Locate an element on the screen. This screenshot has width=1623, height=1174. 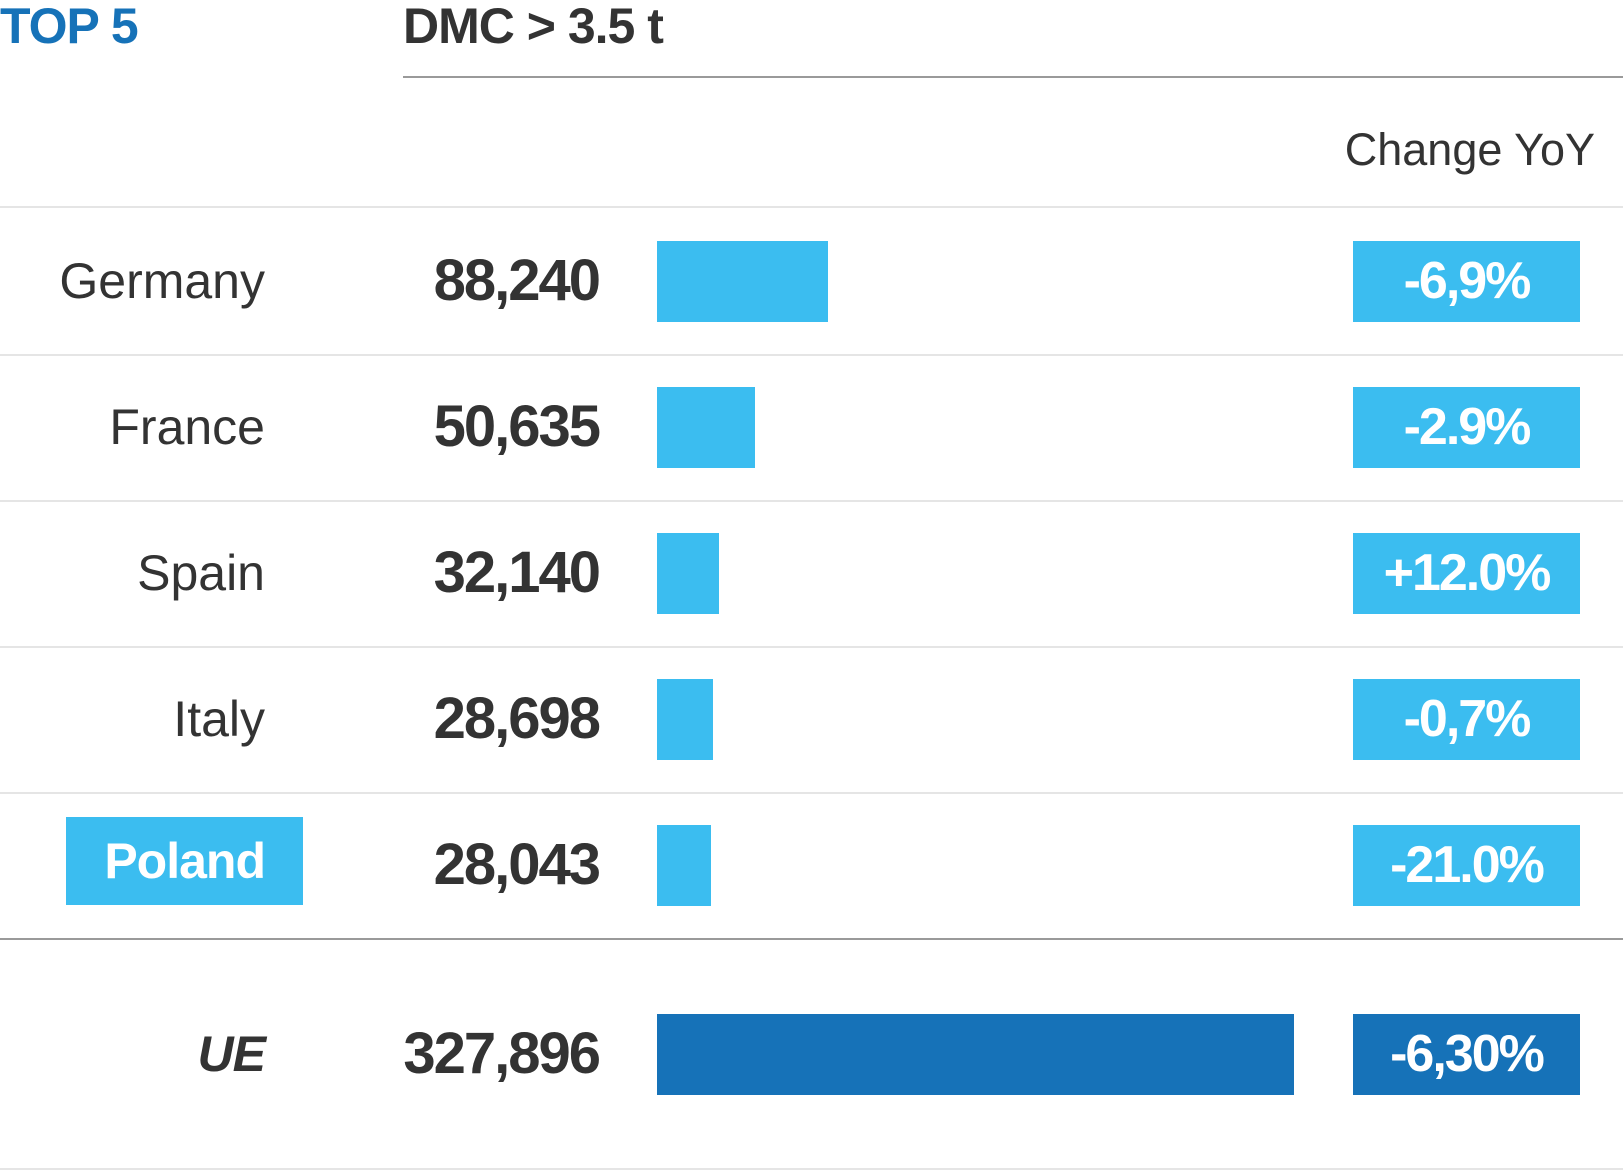
category-label-poland: Poland is located at coordinates (184, 861).